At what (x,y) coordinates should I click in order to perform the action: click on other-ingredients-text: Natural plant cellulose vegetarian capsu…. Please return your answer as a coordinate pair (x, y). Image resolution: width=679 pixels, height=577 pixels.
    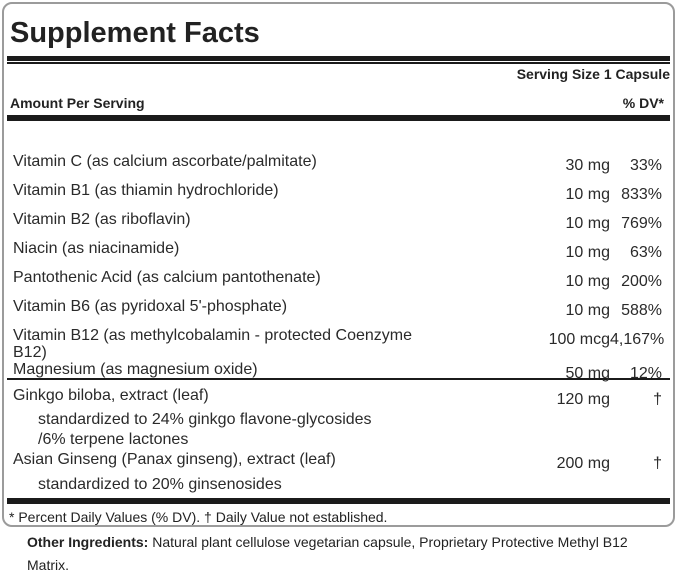
    Looking at the image, I should click on (327, 553).